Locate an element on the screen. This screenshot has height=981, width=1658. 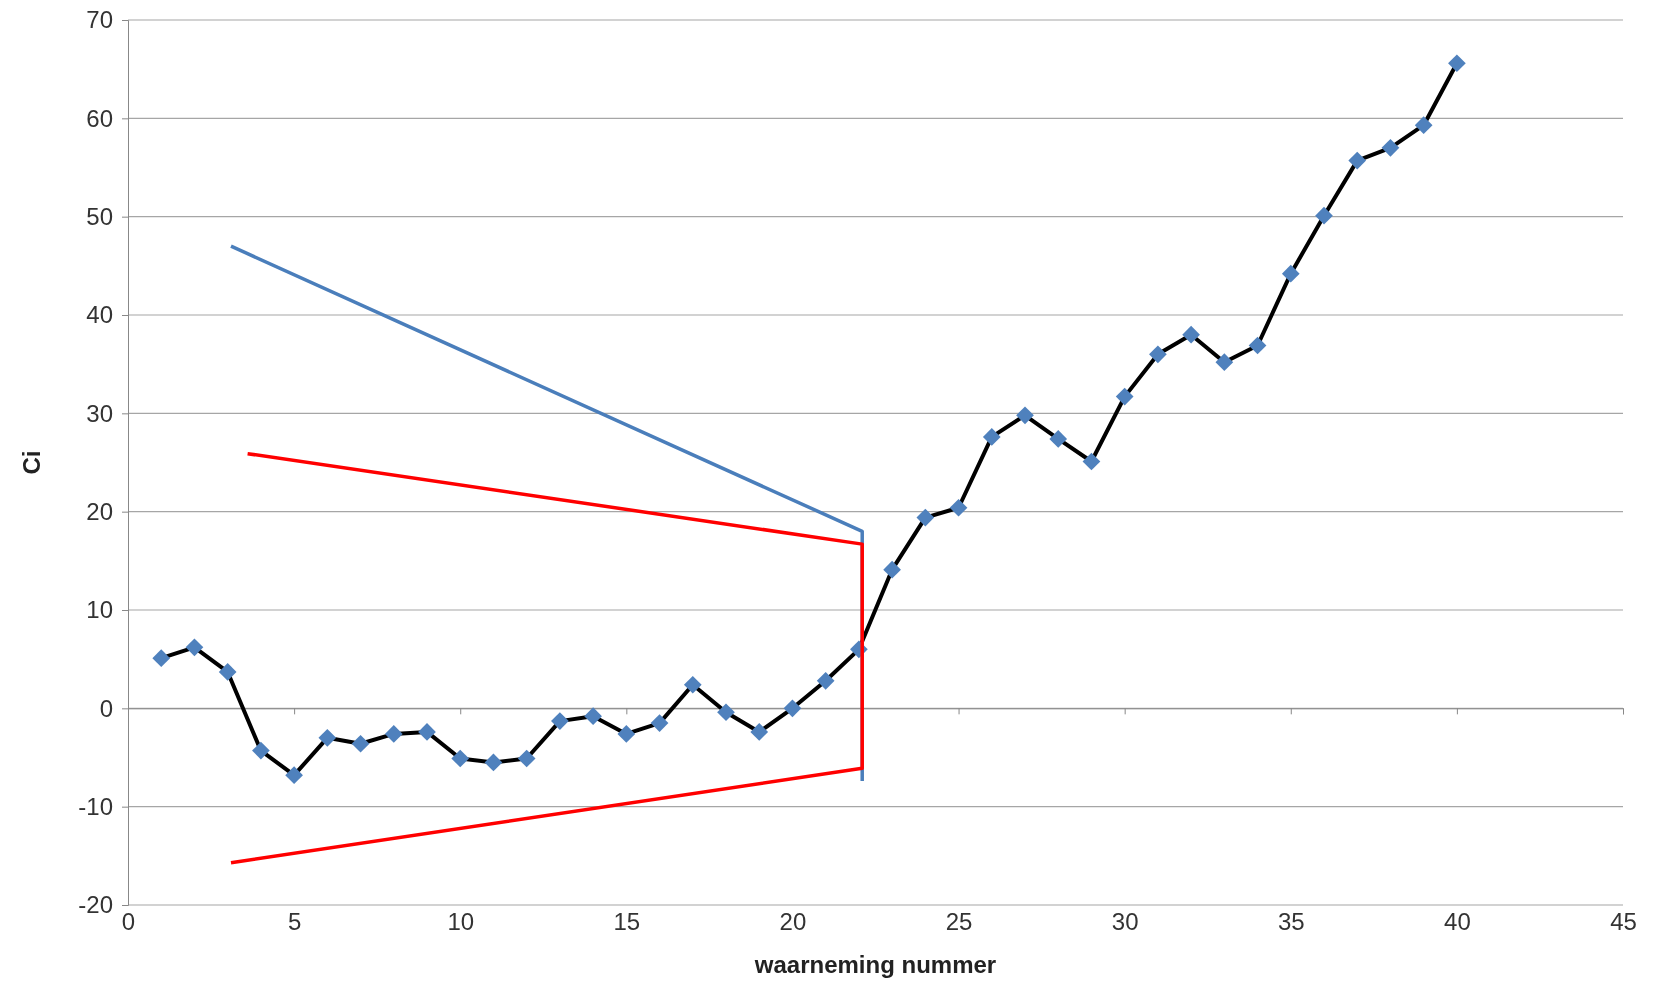
x-tick-label: 10 is located at coordinates (461, 921).